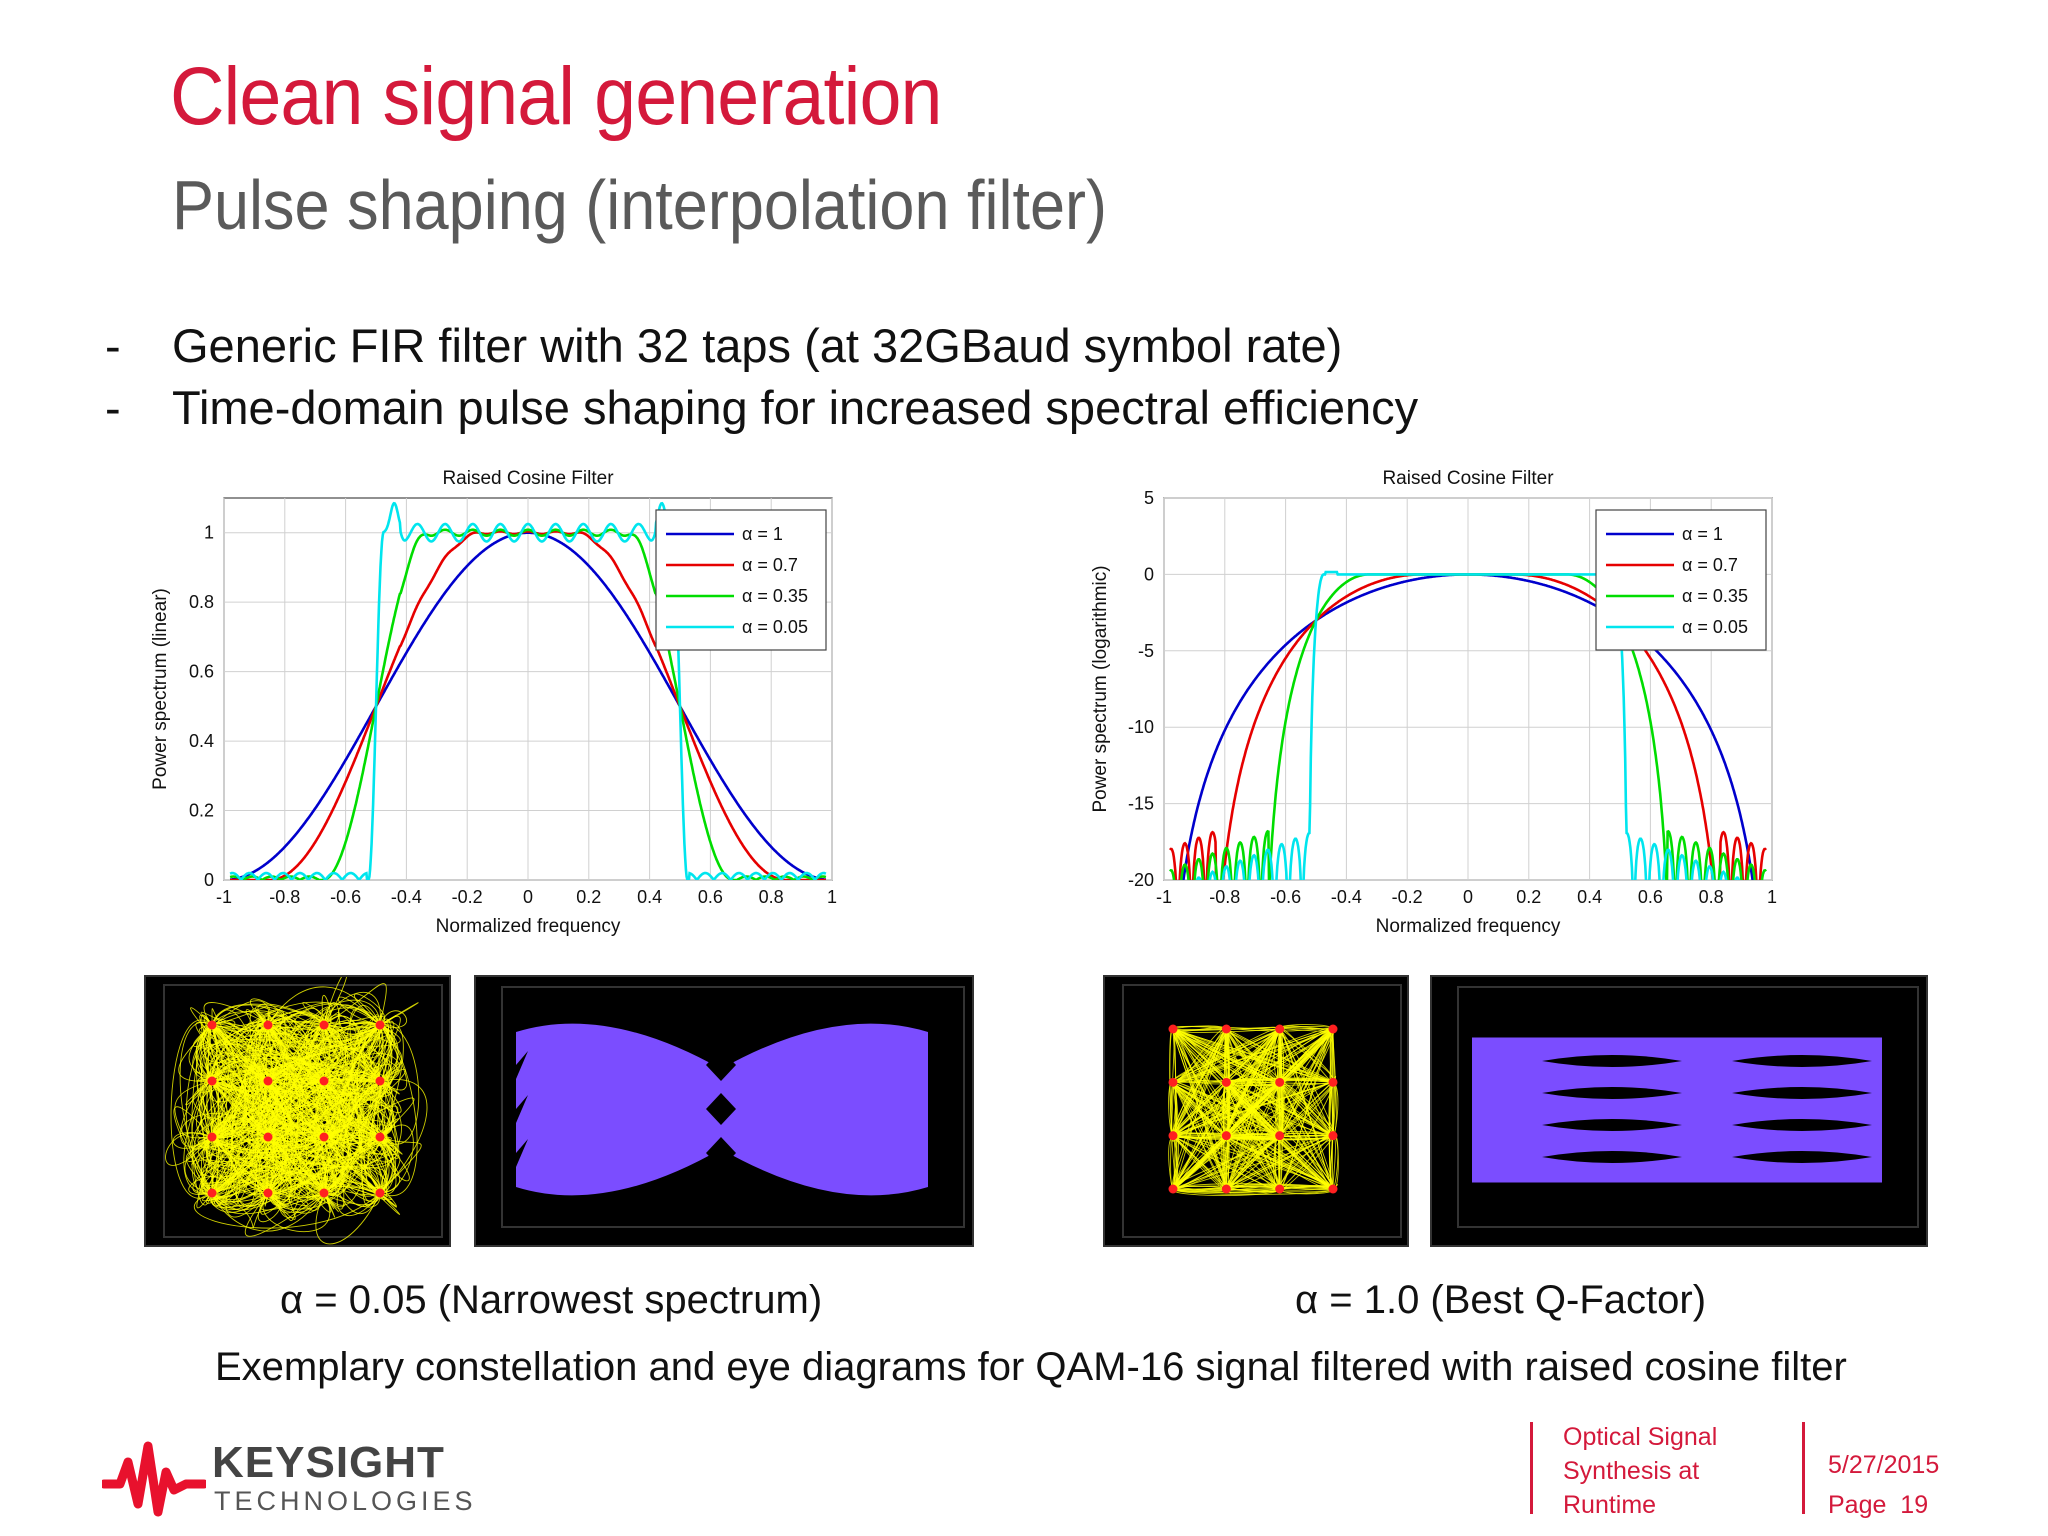 The width and height of the screenshot is (2048, 1536). I want to click on logo-name: KEYSIGHT, so click(328, 1462).